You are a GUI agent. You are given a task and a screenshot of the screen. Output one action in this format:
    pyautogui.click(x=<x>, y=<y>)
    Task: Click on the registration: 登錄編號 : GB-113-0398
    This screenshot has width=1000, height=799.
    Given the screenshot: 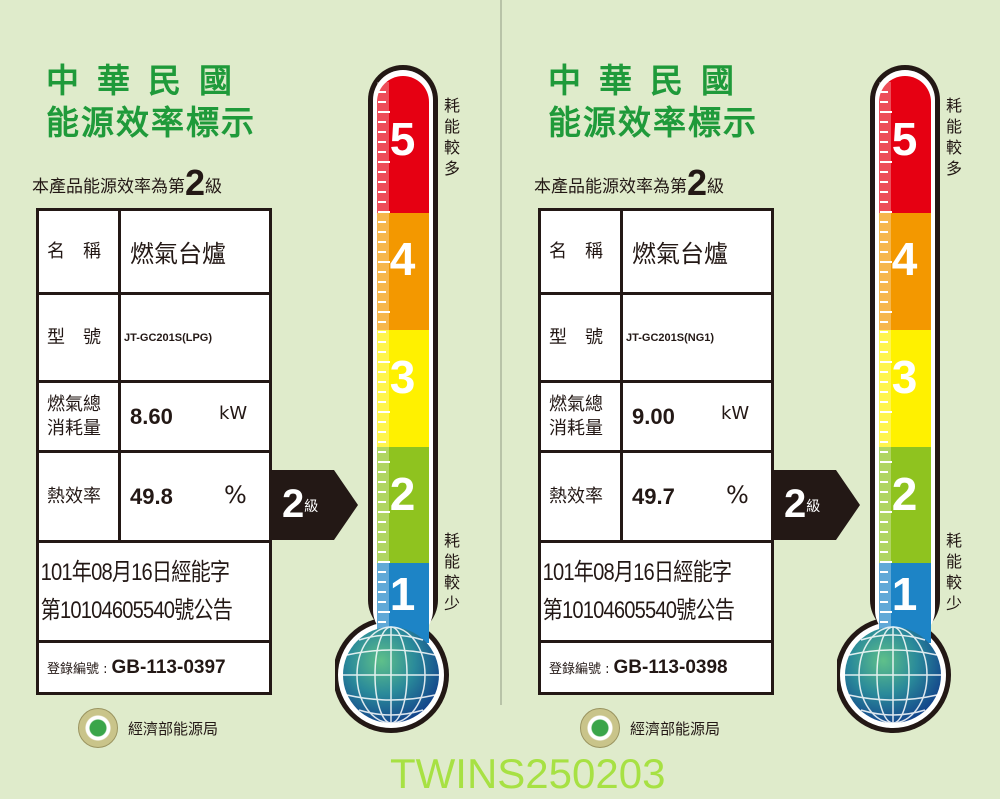 What is the action you would take?
    pyautogui.click(x=634, y=668)
    